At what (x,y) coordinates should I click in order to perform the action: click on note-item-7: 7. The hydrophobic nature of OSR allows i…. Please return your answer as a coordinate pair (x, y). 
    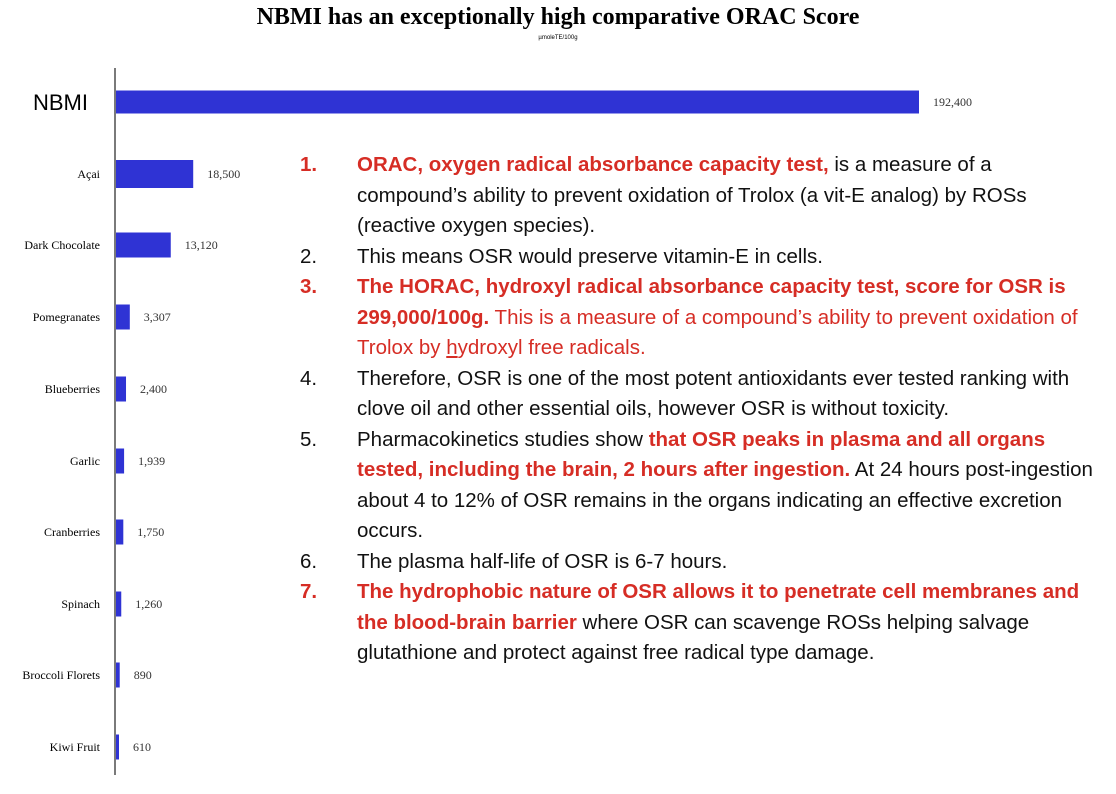
    Looking at the image, I should click on (700, 623).